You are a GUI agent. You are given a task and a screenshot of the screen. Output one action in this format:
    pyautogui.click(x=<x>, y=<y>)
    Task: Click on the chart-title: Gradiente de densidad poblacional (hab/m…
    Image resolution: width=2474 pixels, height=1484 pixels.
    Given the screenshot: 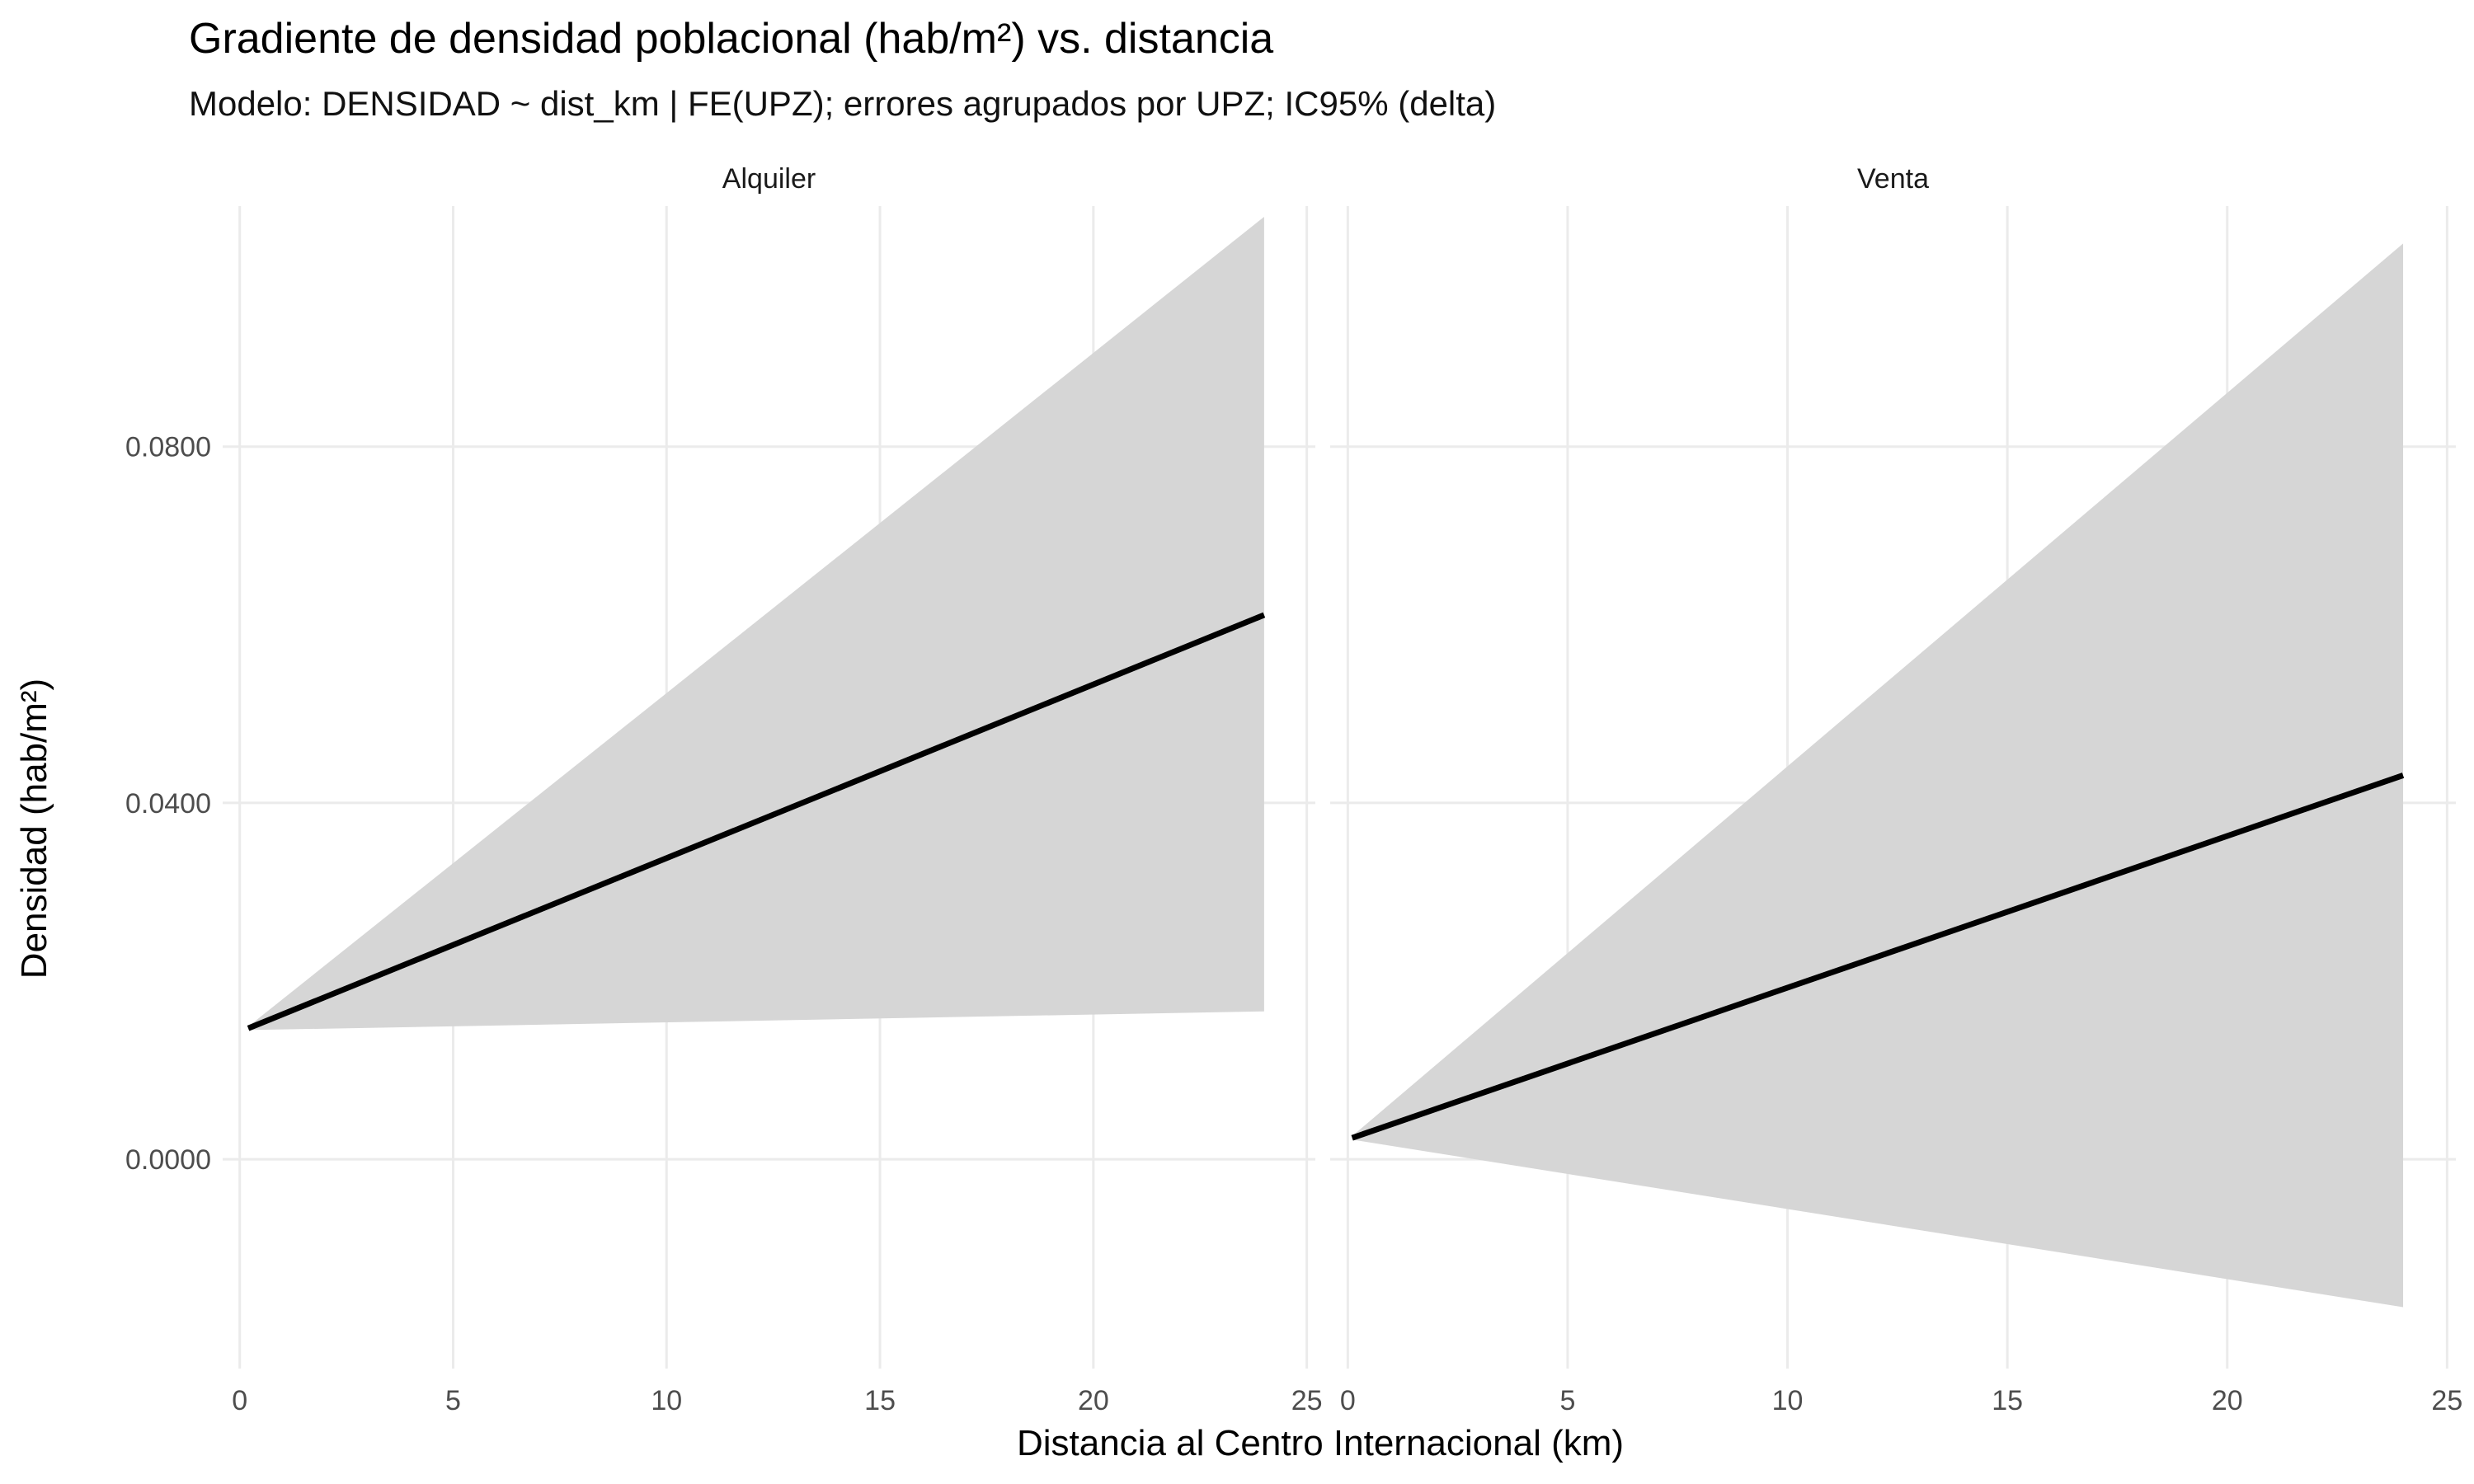 What is the action you would take?
    pyautogui.click(x=731, y=39)
    